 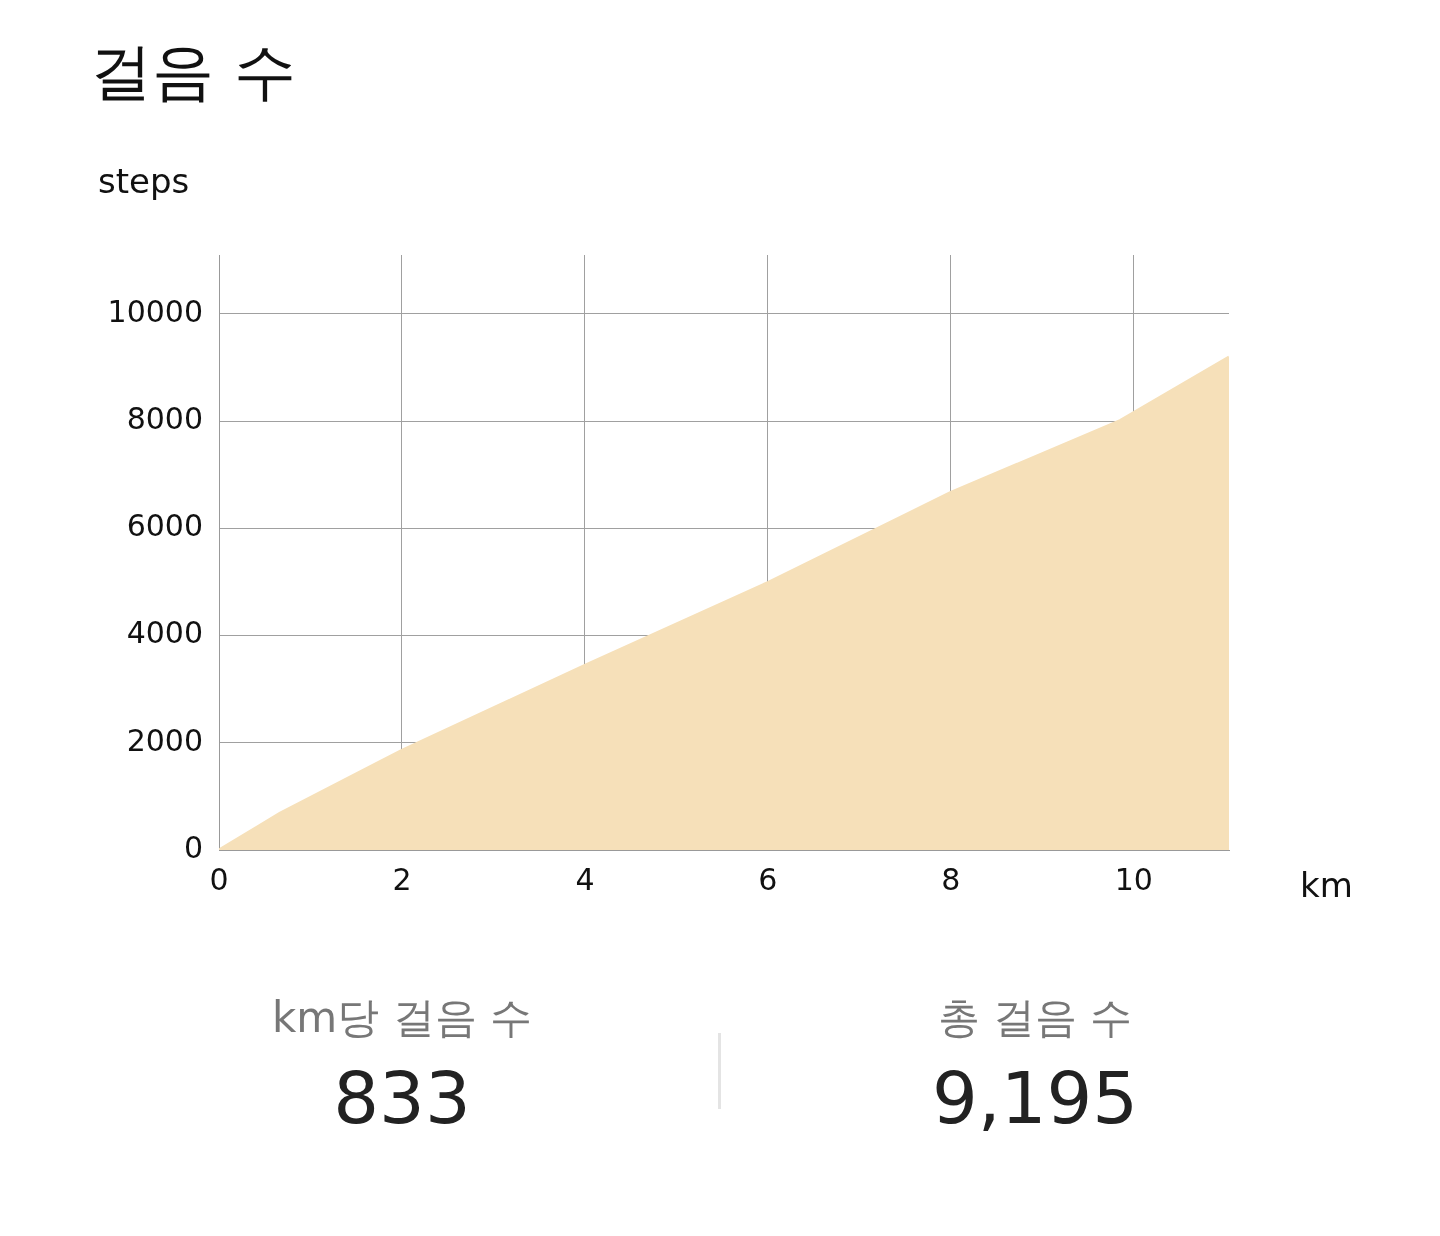 What do you see at coordinates (402, 1098) in the screenshot?
I see `text: 833` at bounding box center [402, 1098].